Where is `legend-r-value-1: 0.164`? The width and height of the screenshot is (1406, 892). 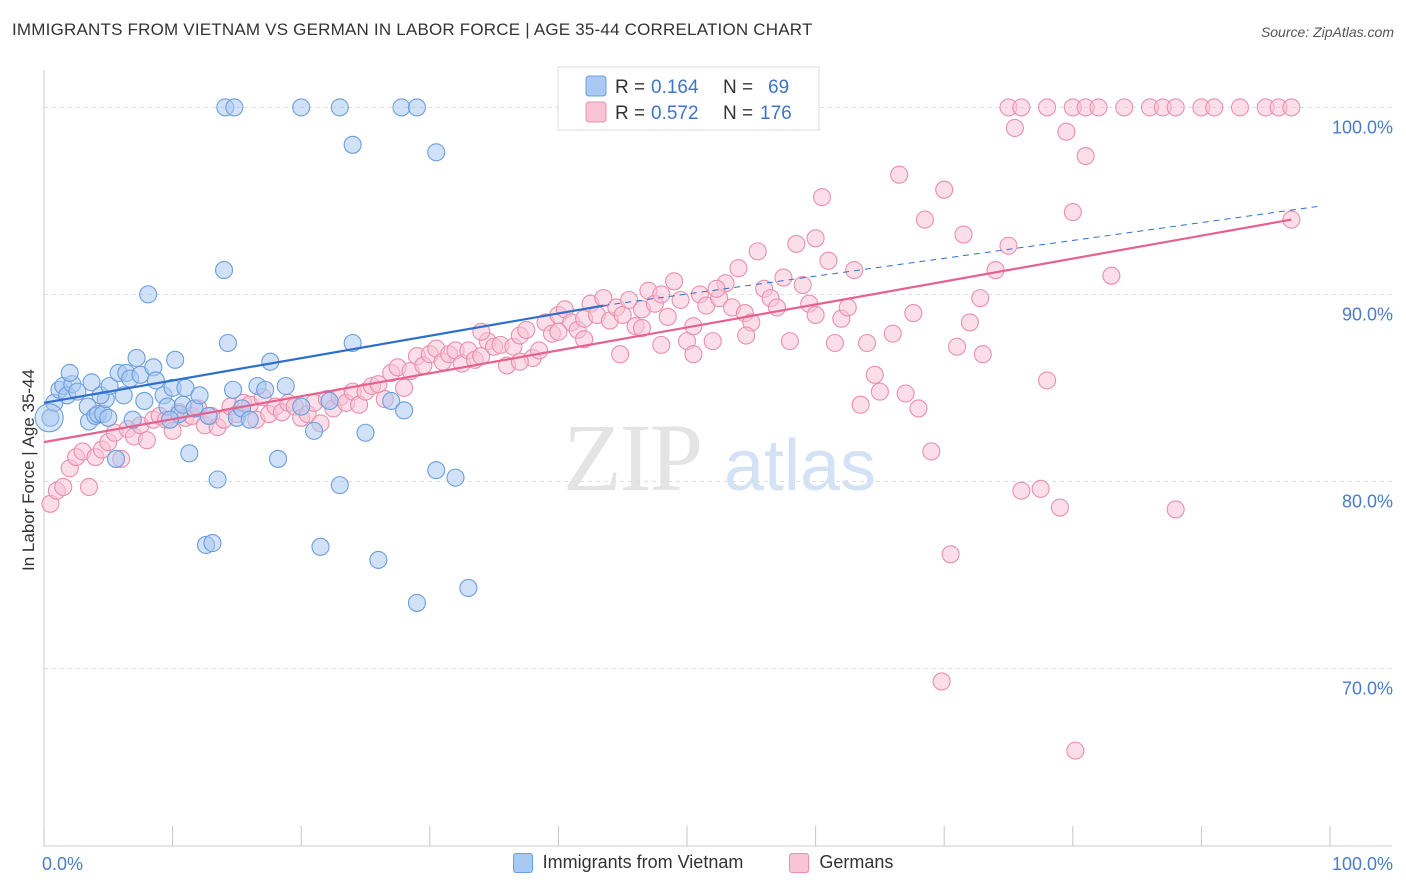 legend-r-value-1: 0.164 is located at coordinates (675, 87).